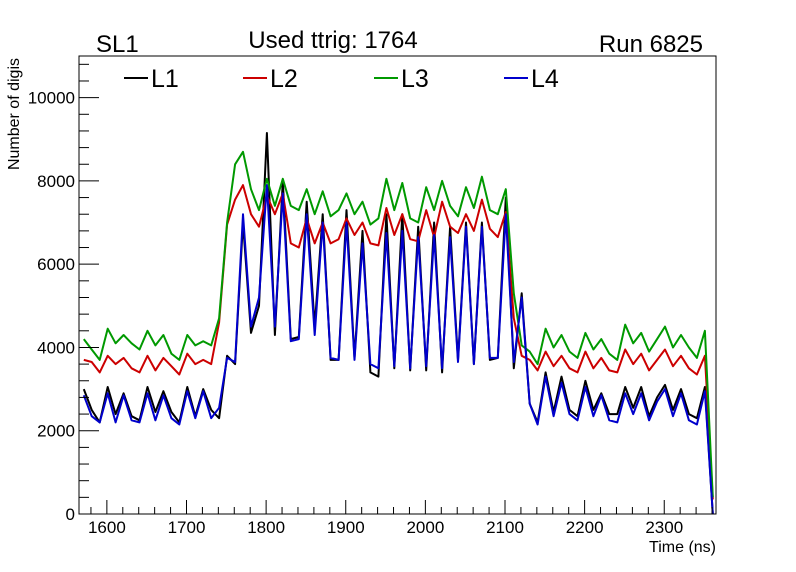 The image size is (796, 572). I want to click on x-tick-label: 2100, so click(505, 527).